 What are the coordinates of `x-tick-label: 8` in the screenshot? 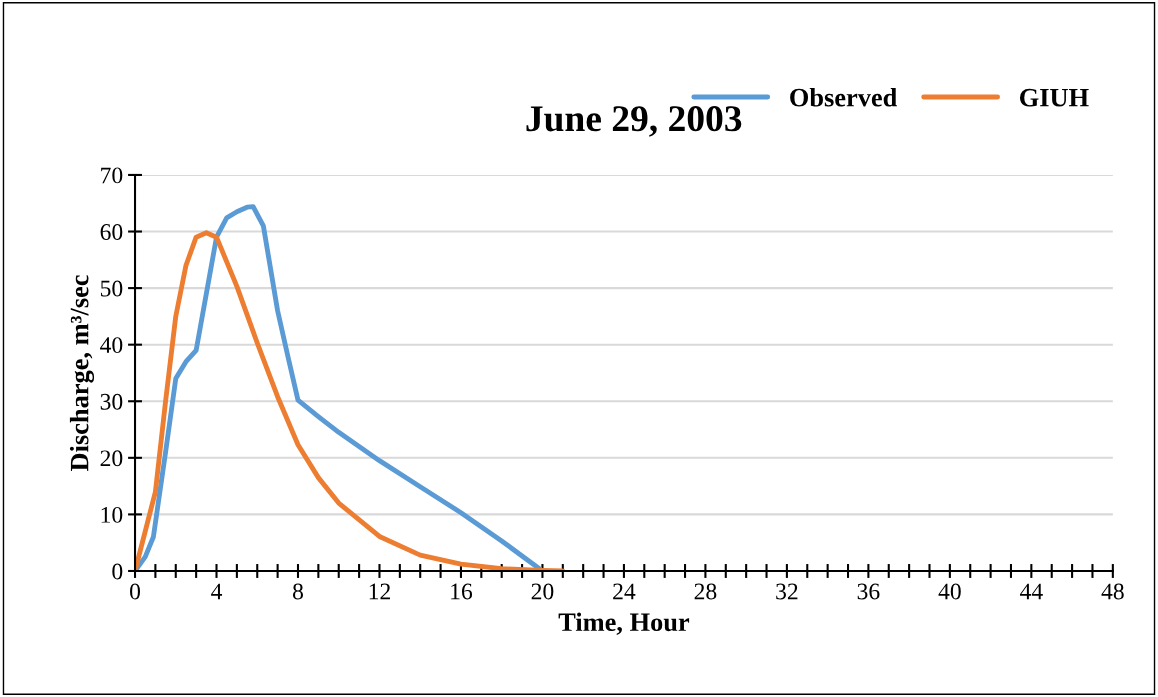 It's located at (297, 591).